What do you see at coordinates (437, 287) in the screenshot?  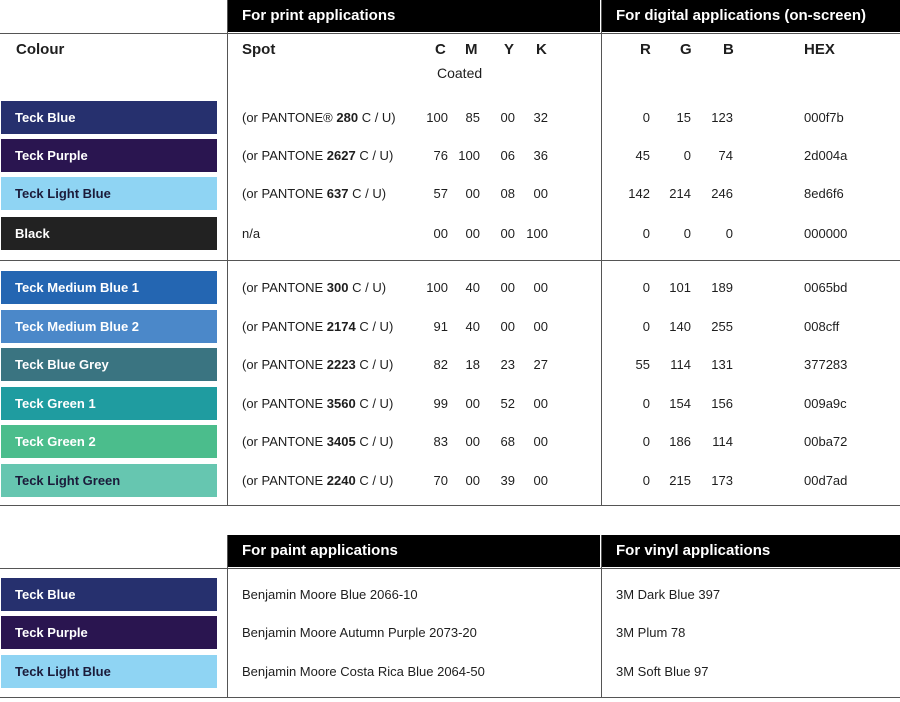 I see `c-value: 100` at bounding box center [437, 287].